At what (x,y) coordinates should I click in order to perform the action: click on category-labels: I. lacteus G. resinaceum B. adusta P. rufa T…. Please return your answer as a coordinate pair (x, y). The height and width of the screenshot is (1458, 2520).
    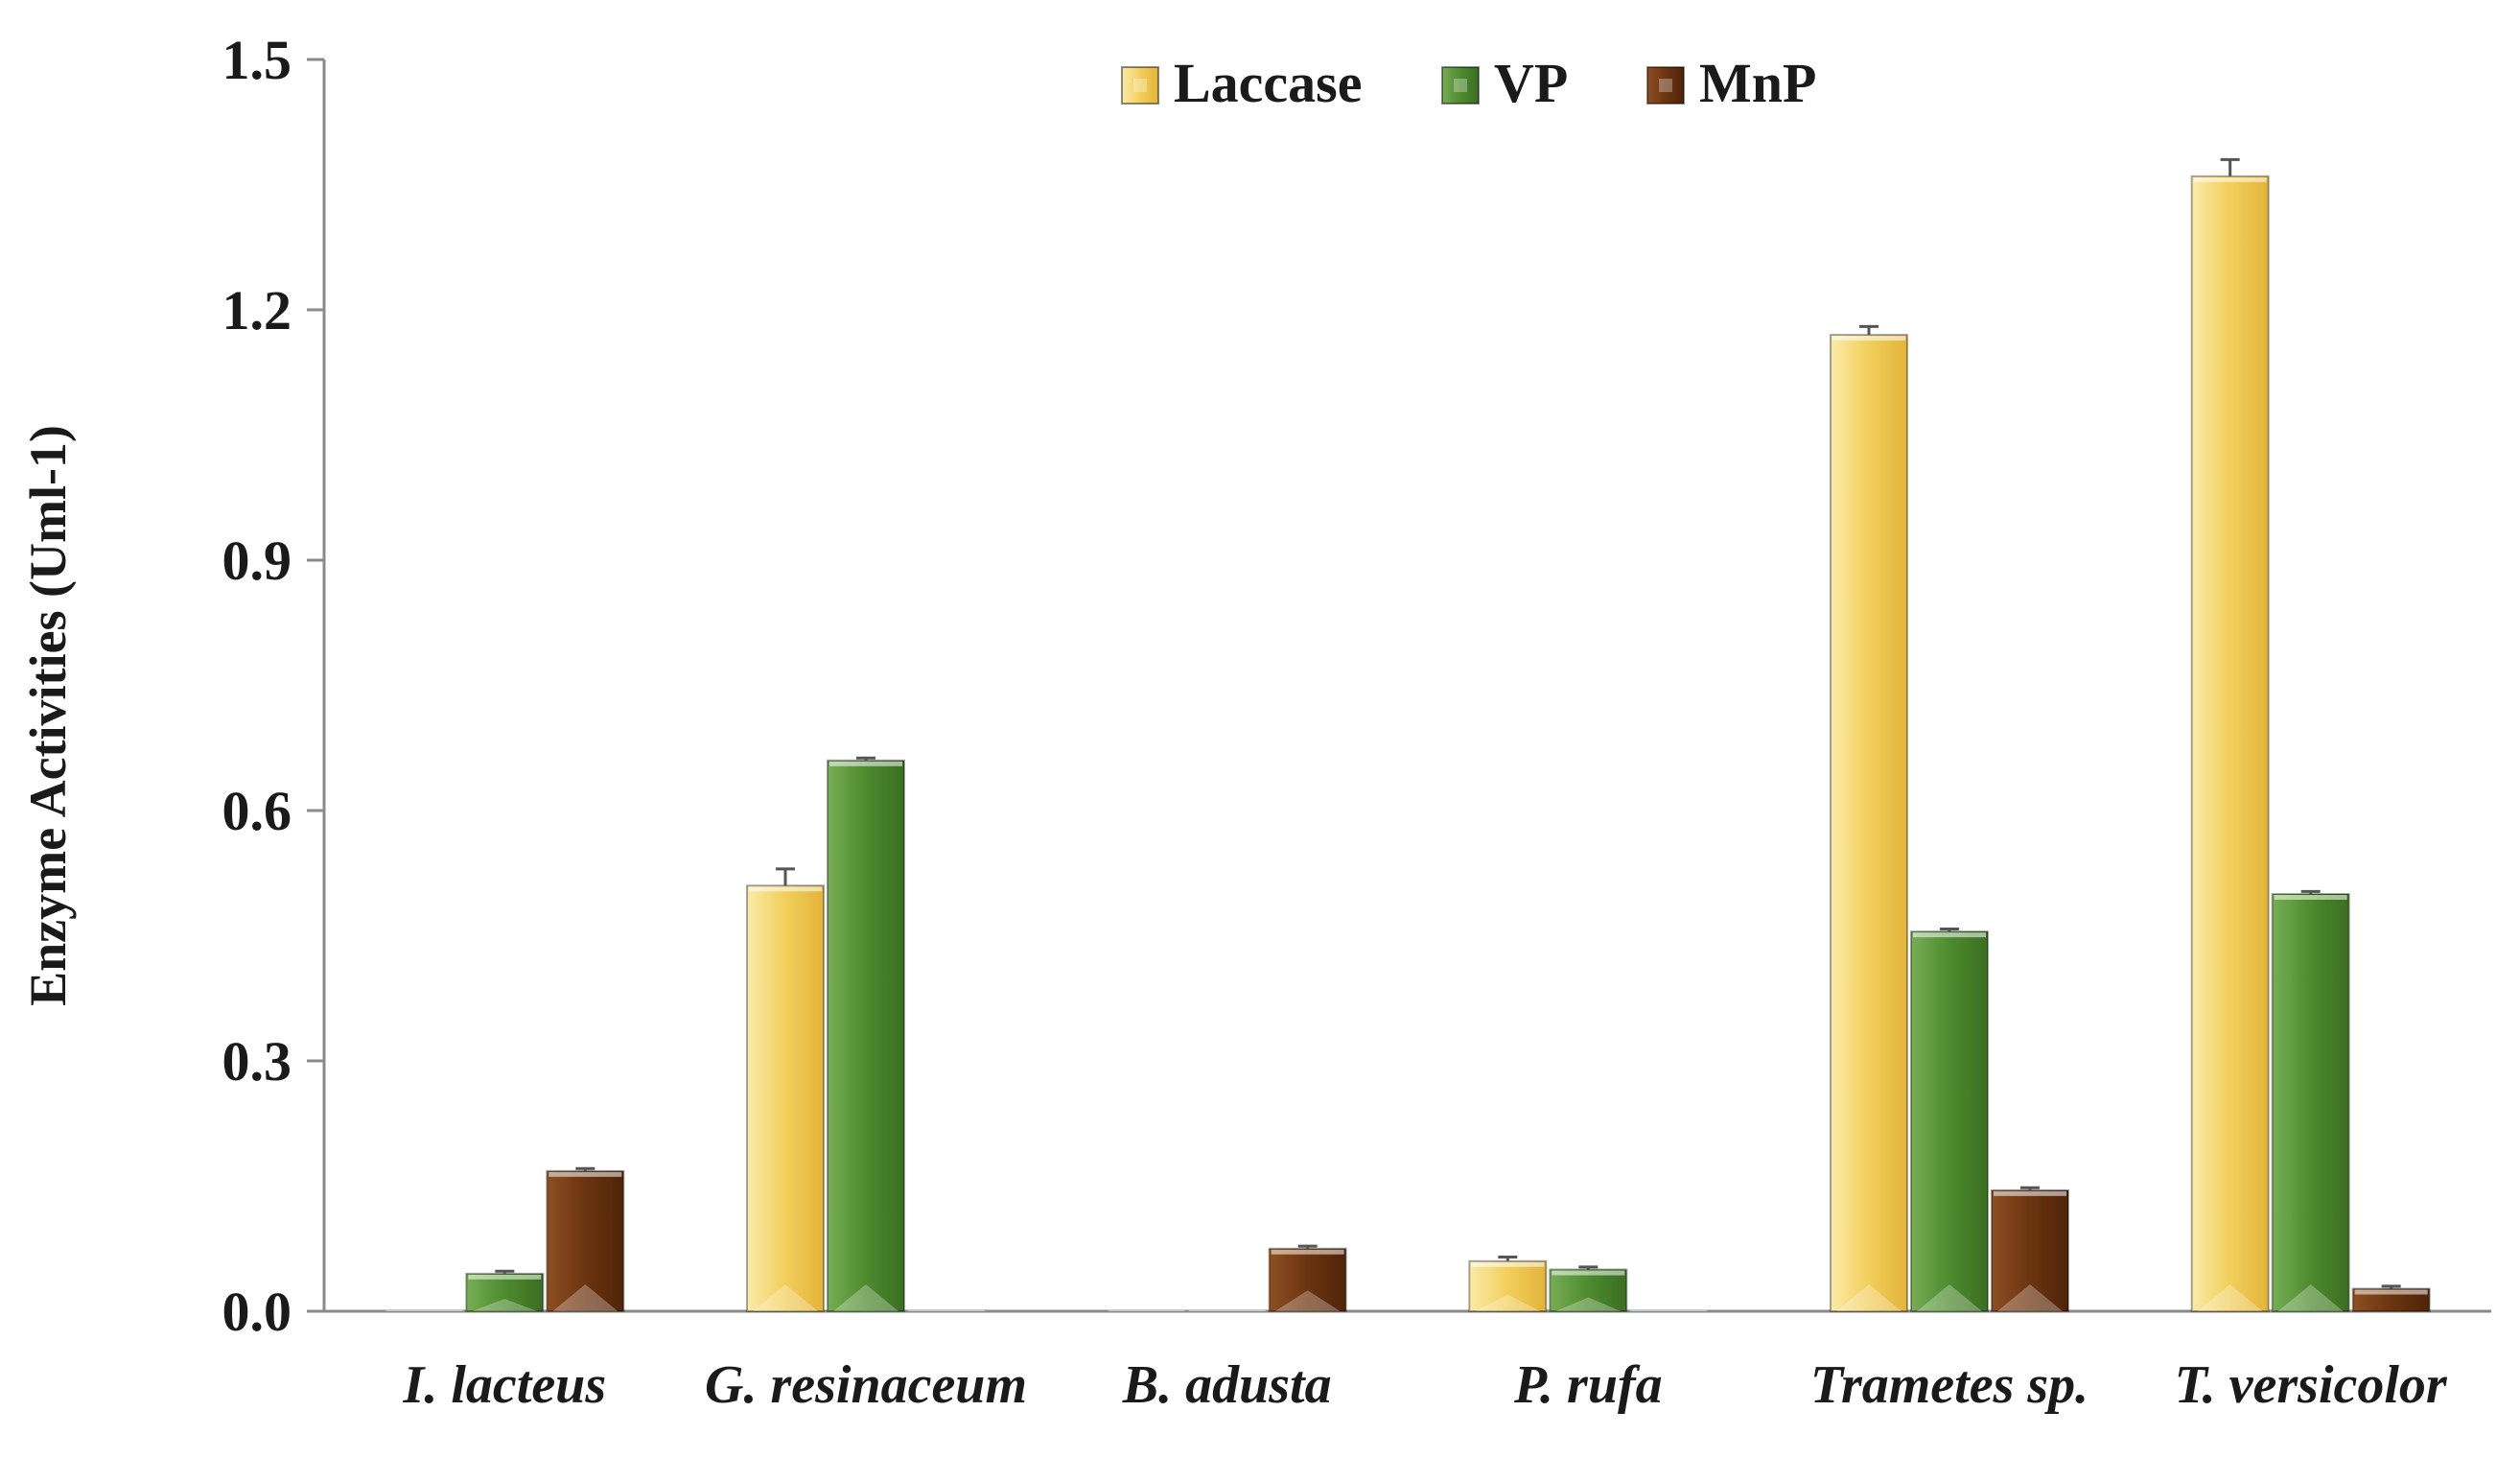
    Looking at the image, I should click on (1425, 1385).